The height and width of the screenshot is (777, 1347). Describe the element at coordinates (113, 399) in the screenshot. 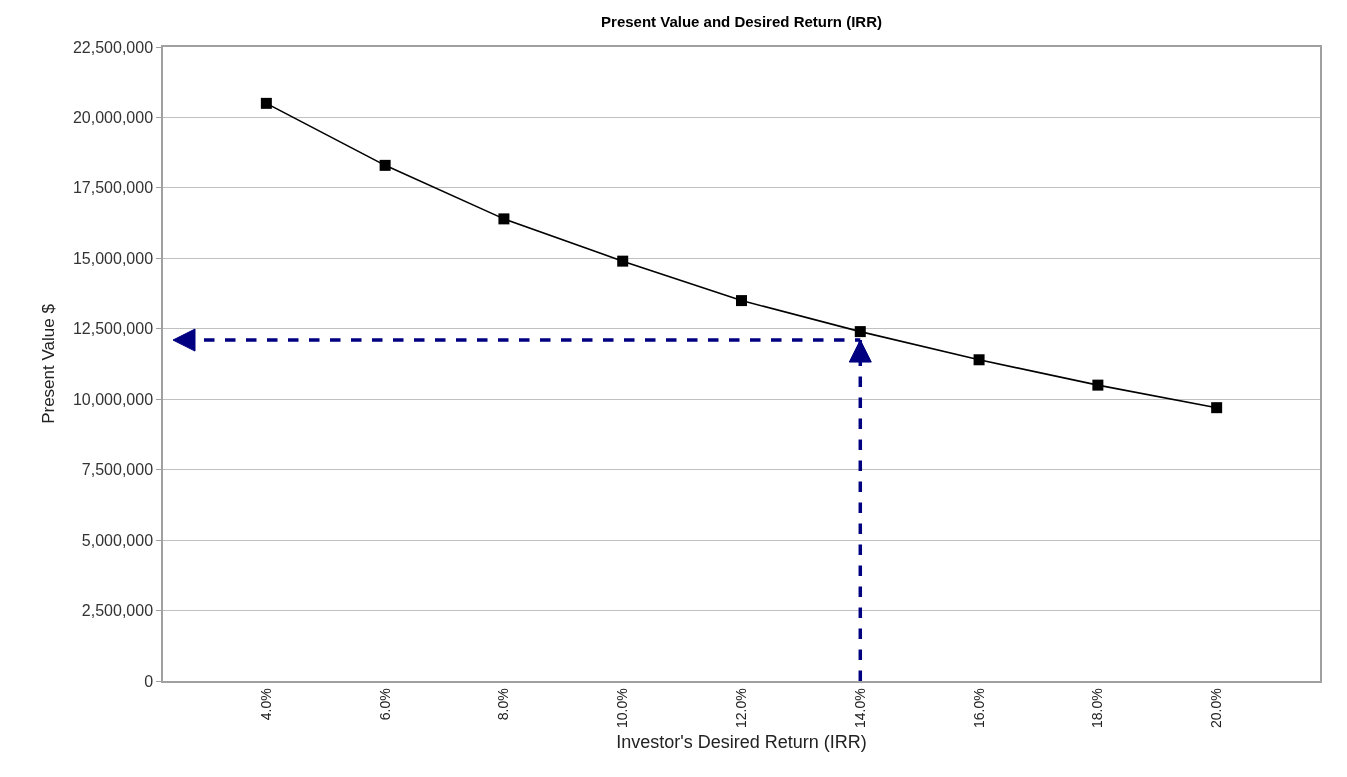

I see `y-tick-label: 10,000,000` at that location.